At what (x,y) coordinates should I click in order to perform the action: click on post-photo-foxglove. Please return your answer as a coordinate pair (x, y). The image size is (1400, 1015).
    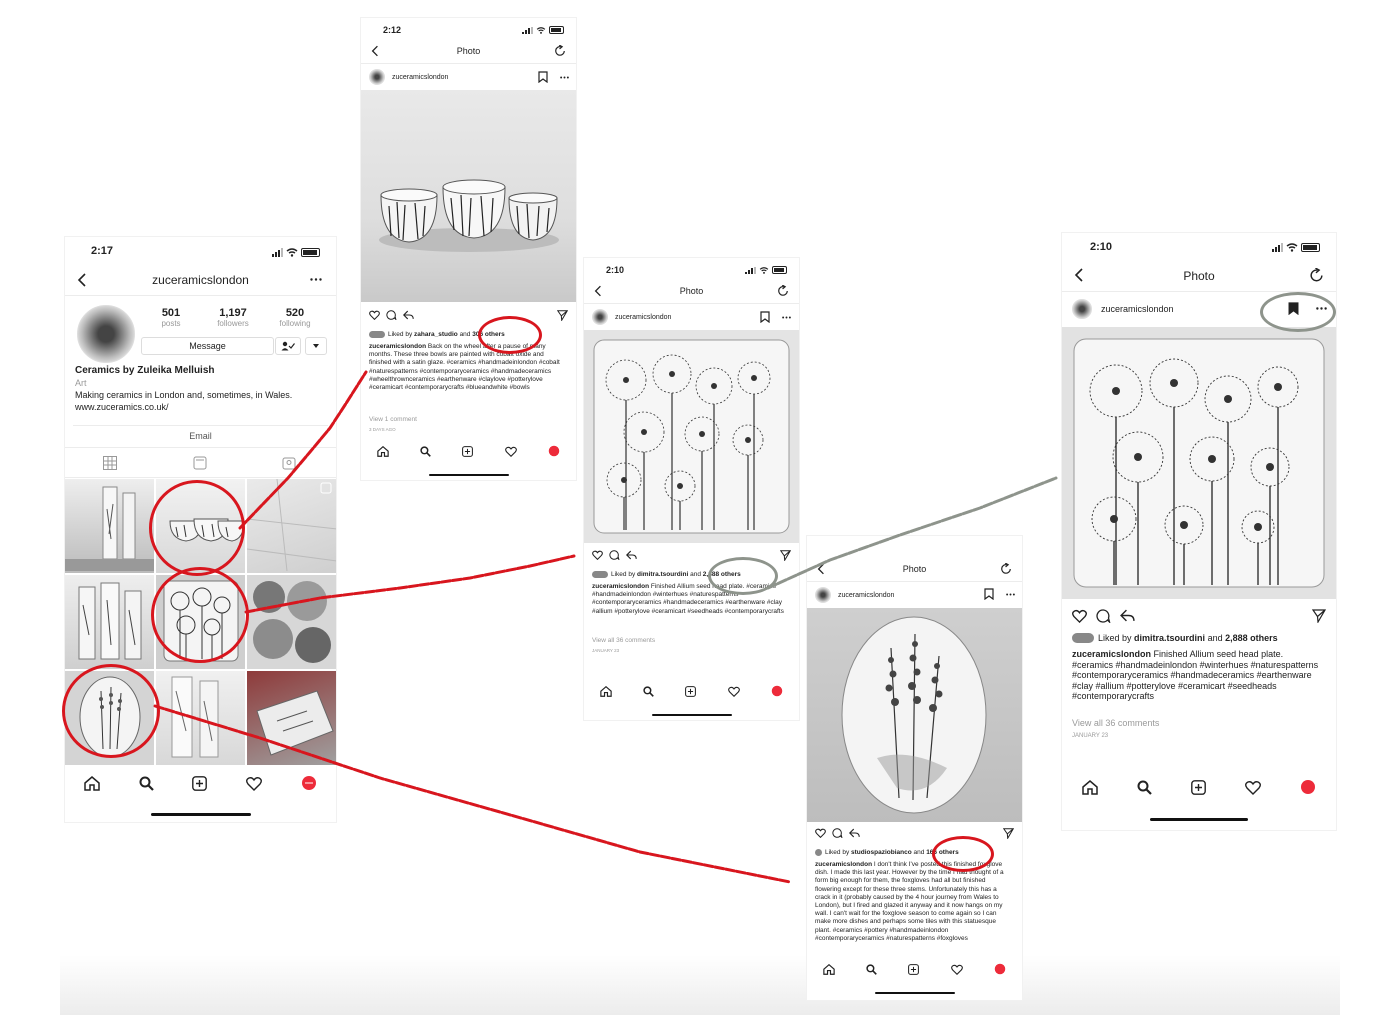
    Looking at the image, I should click on (914, 715).